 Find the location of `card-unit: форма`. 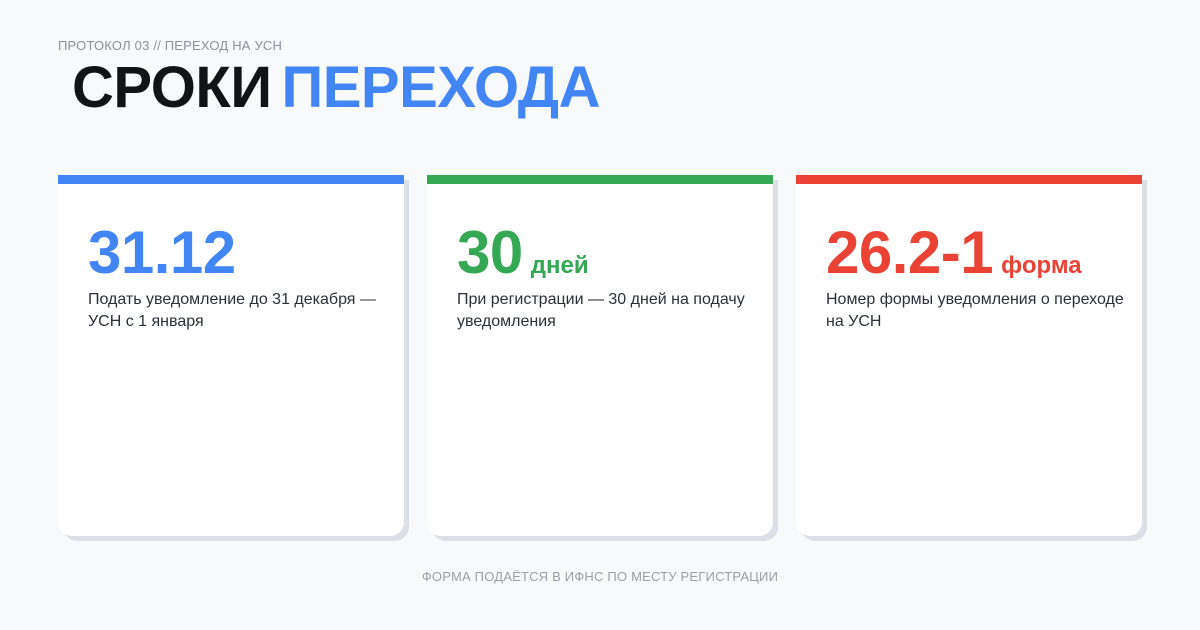

card-unit: форма is located at coordinates (1041, 265).